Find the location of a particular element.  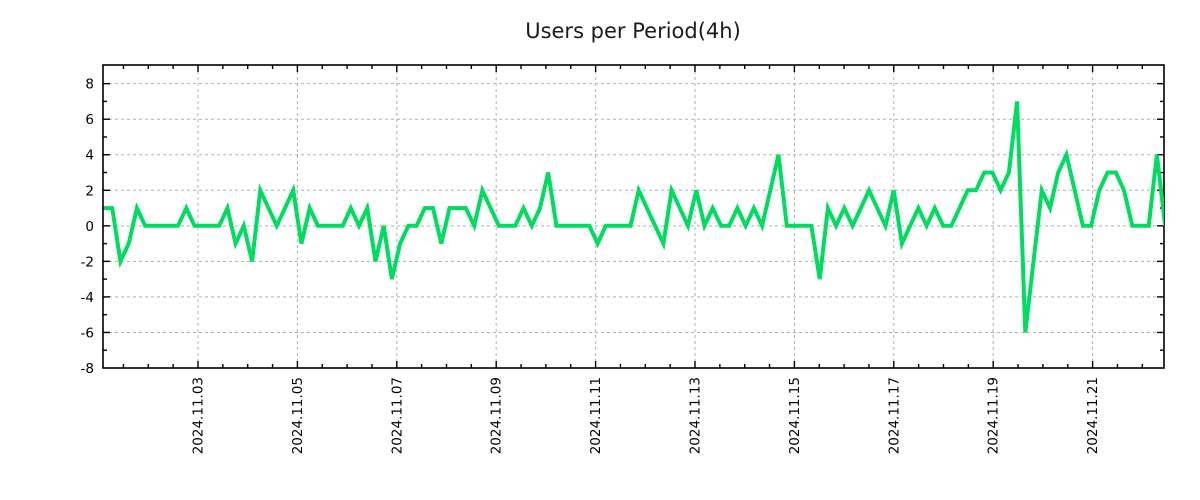

x-tick-label: 2024.11.19 is located at coordinates (994, 415).